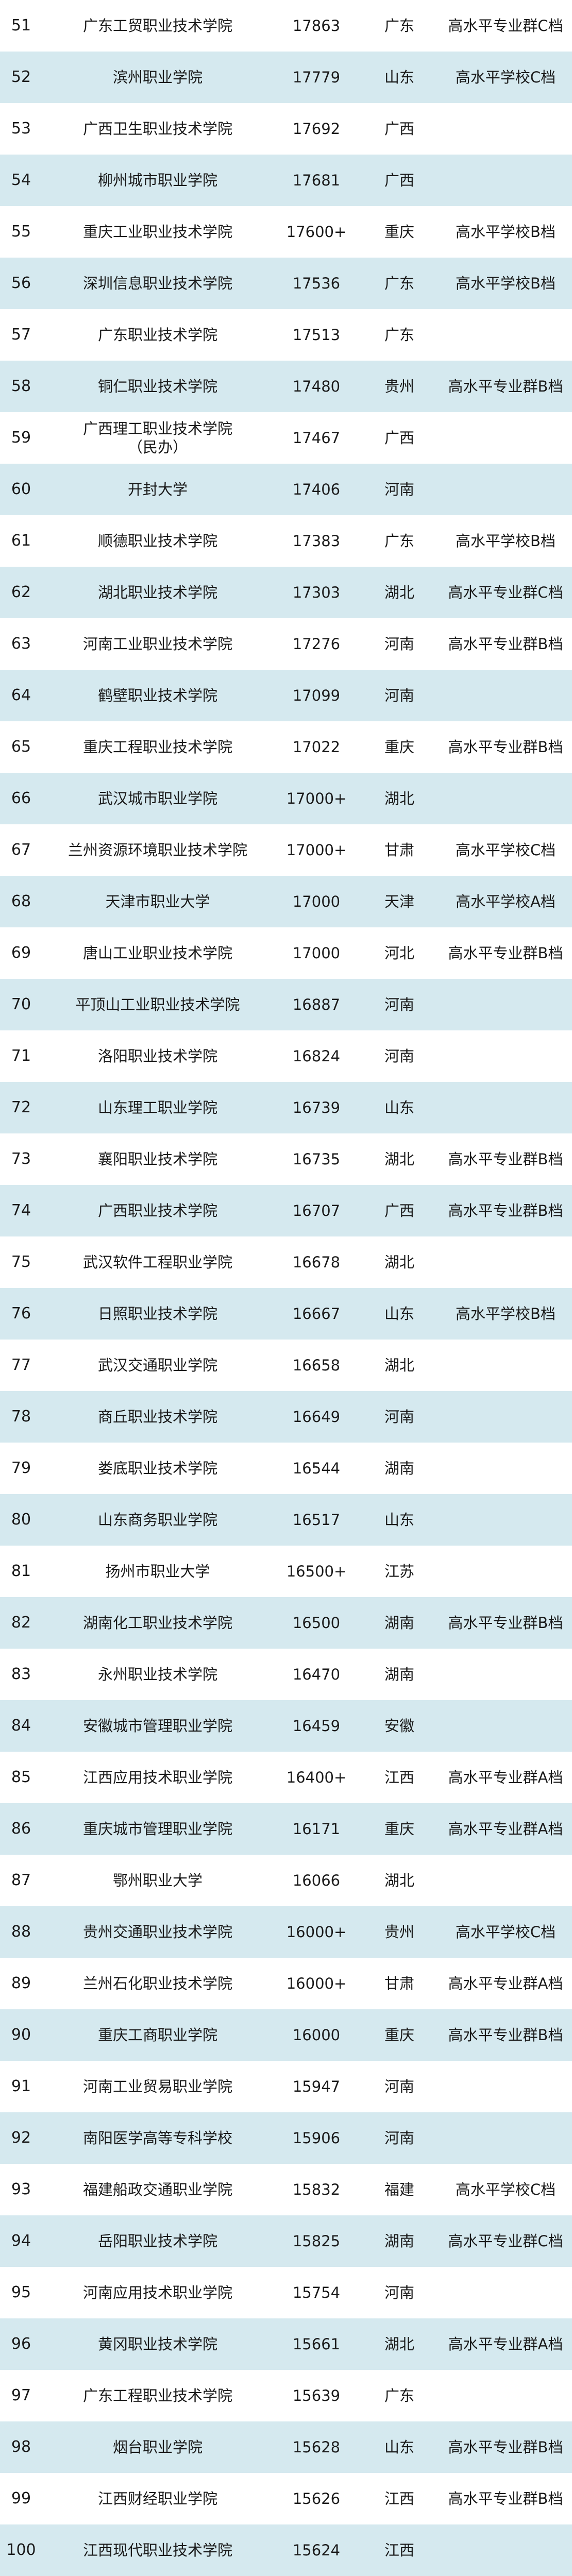 This screenshot has height=2576, width=572. I want to click on table-row: 83 永州职业技术学院 16470 湖南, so click(286, 1674).